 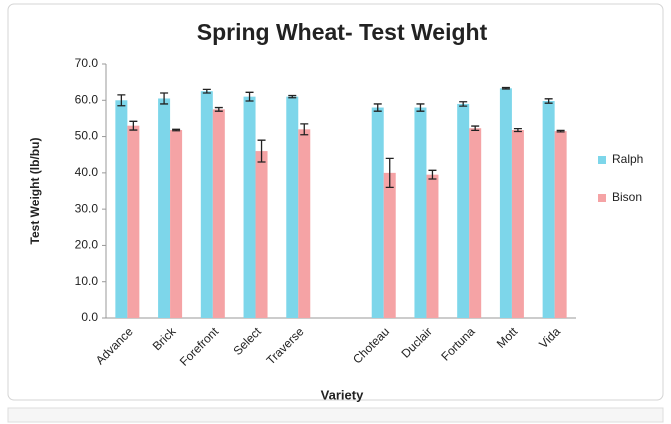 What do you see at coordinates (87, 245) in the screenshot?
I see `y-tick-label: 20.0` at bounding box center [87, 245].